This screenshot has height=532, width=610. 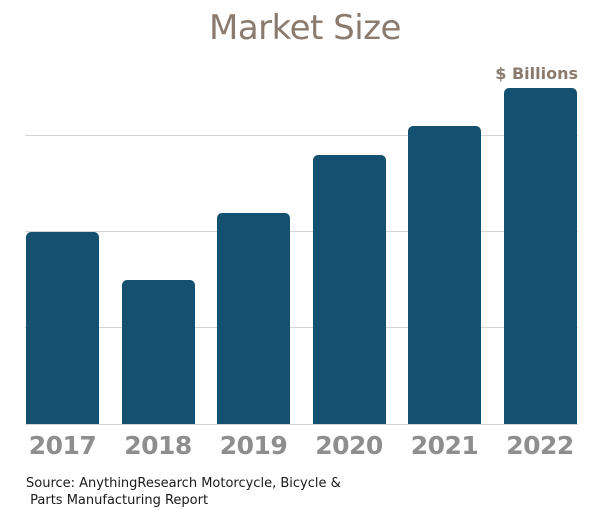 I want to click on bar-2022, so click(x=540, y=256).